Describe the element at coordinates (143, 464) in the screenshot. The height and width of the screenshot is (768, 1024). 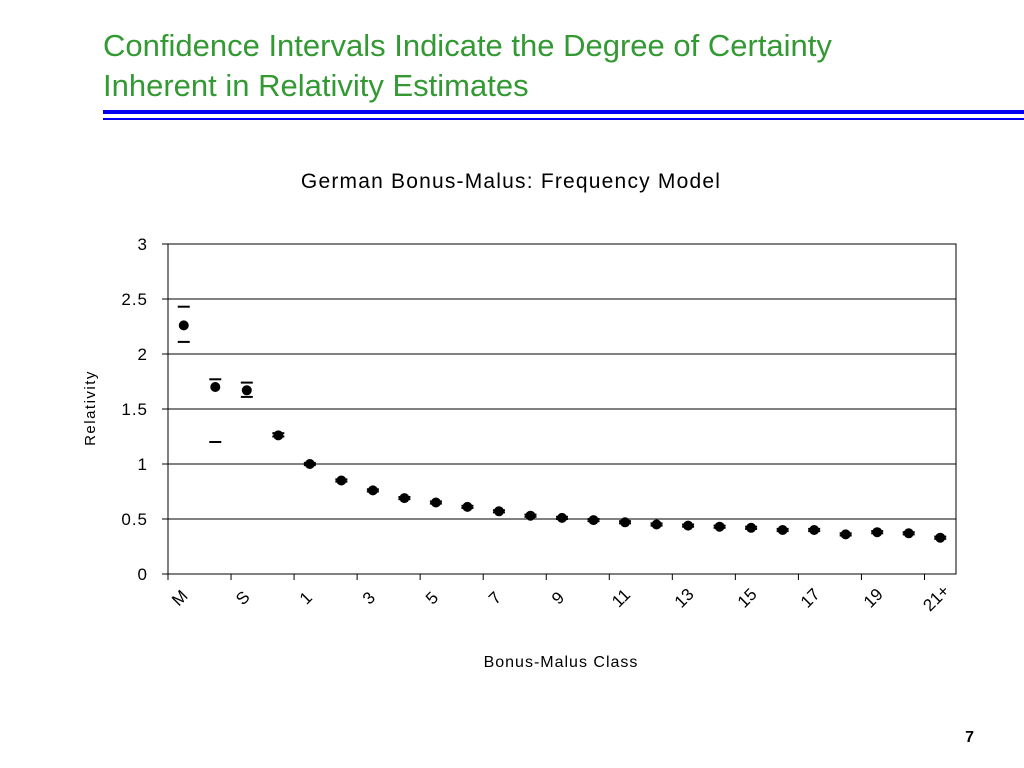
I see `y-tick-label: 1` at that location.